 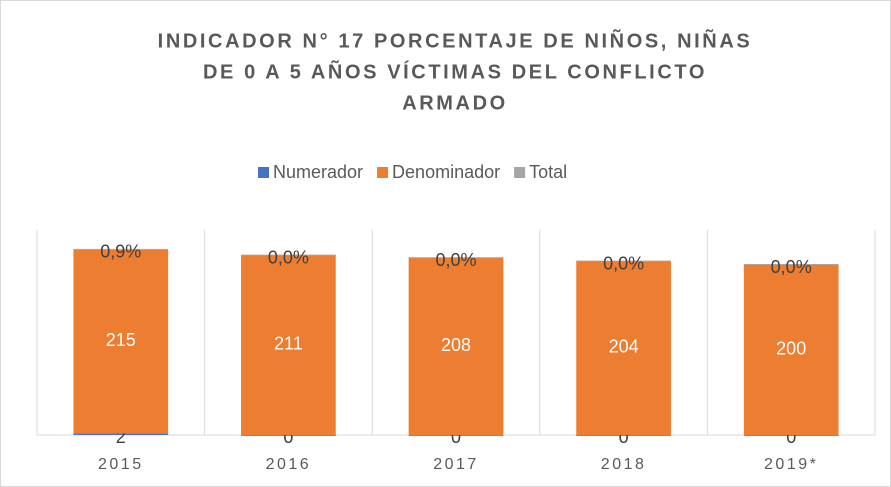 What do you see at coordinates (289, 464) in the screenshot?
I see `x-tick-label: 2016` at bounding box center [289, 464].